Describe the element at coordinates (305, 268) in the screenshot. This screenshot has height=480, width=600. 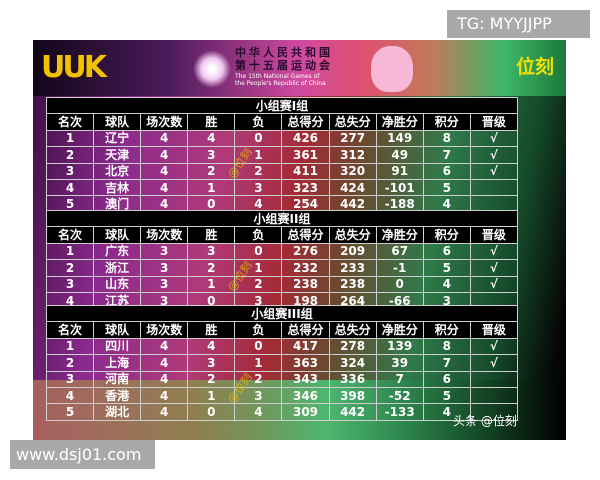
I see `table-cell: 232` at that location.